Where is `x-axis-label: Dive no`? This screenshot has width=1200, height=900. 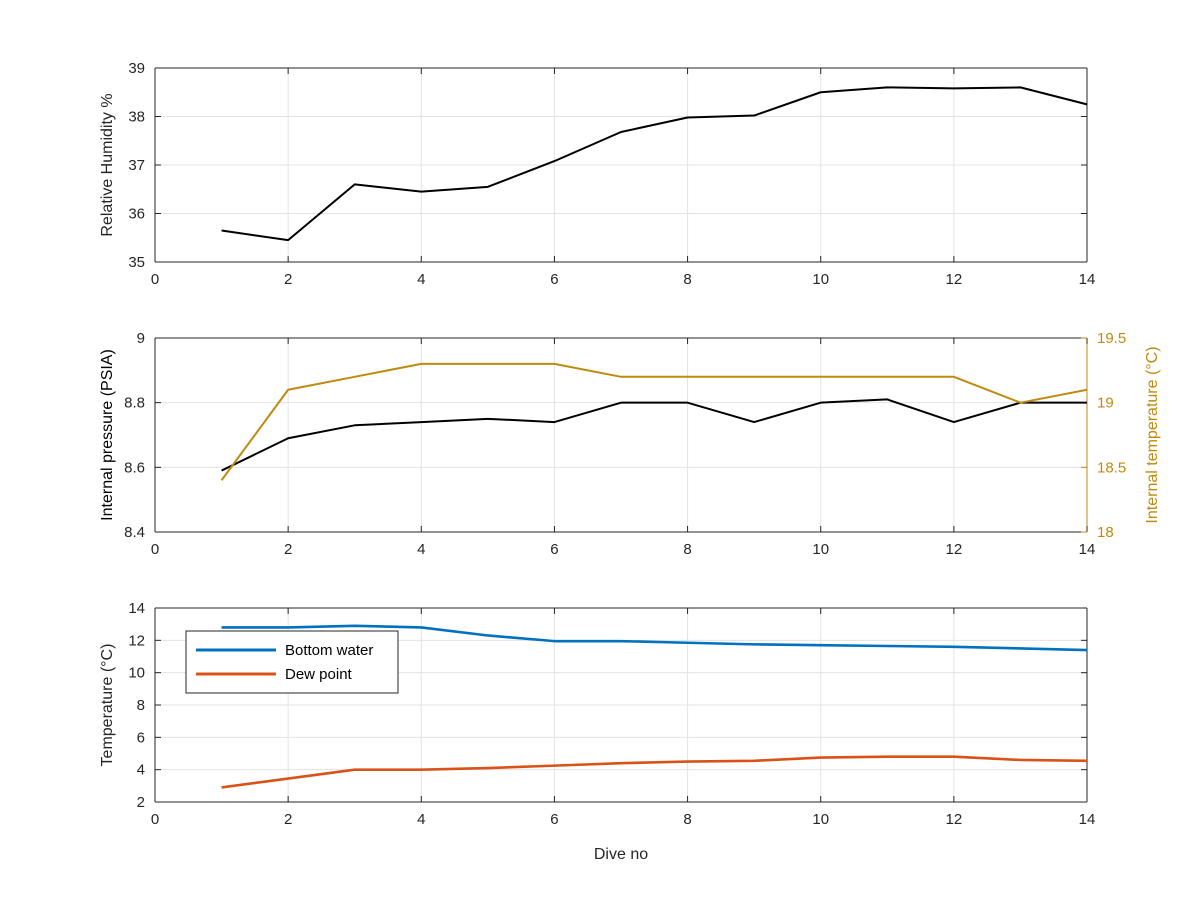 x-axis-label: Dive no is located at coordinates (621, 854).